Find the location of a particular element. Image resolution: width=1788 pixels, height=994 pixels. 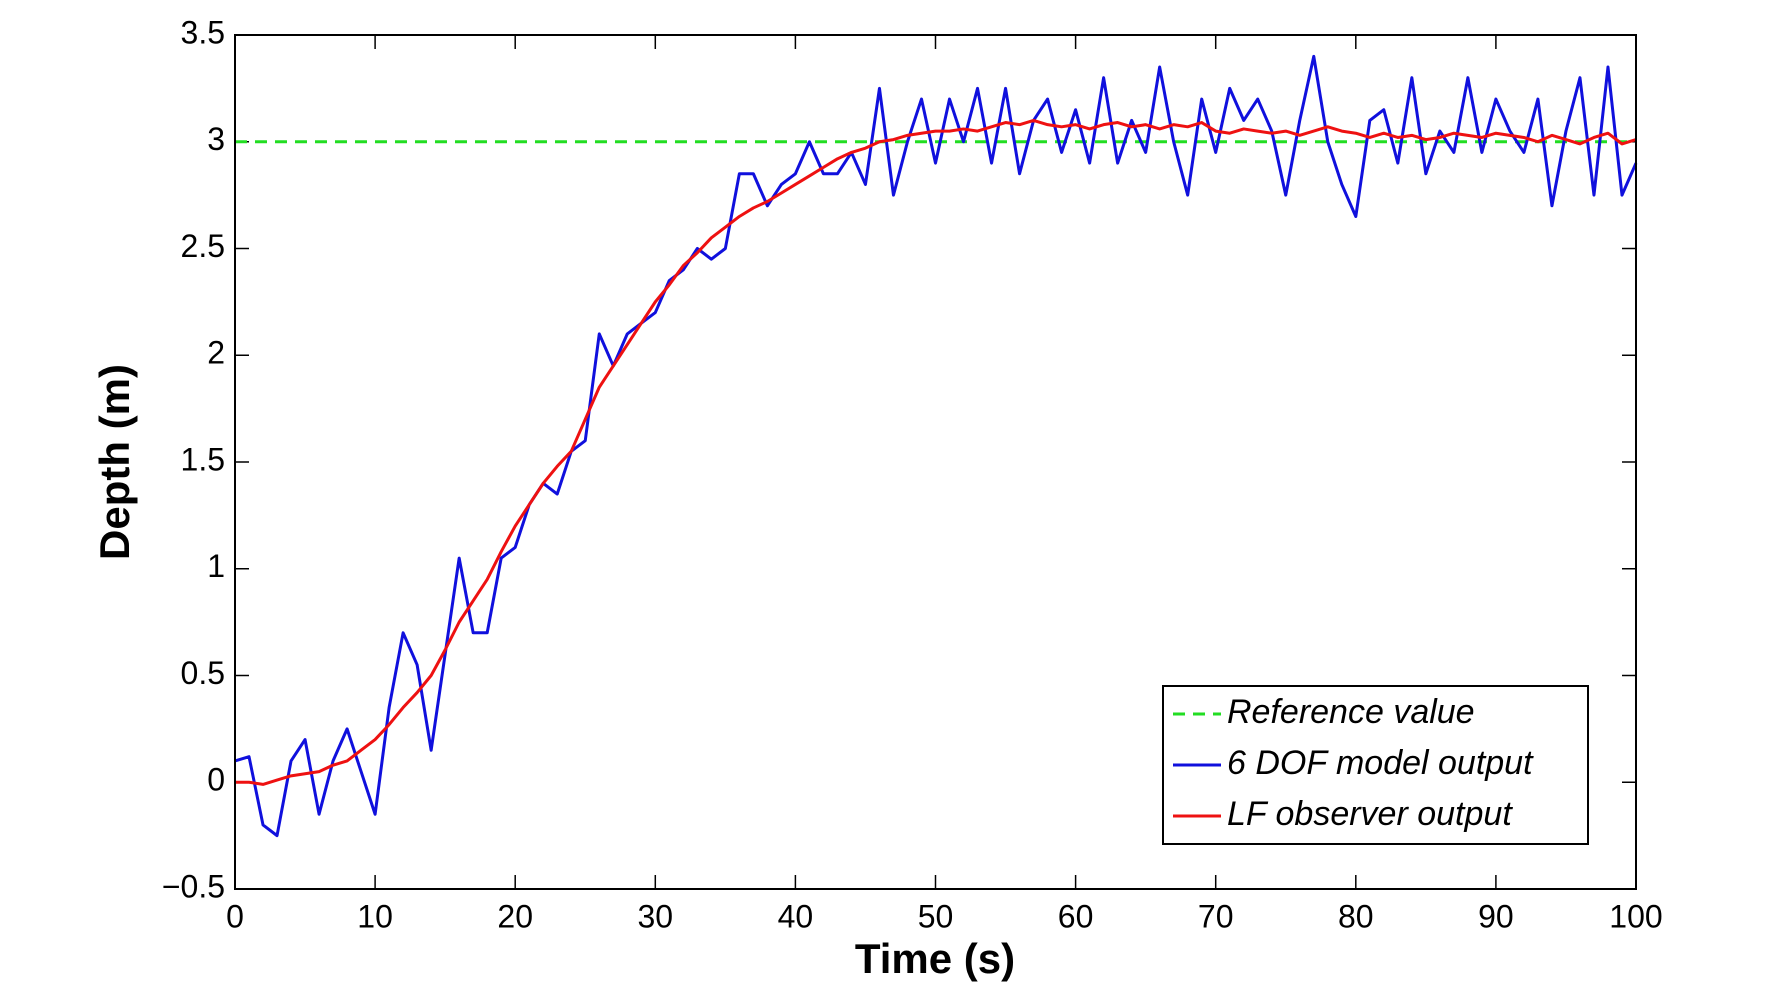

legend-label: LF observer output is located at coordinates (1370, 814).